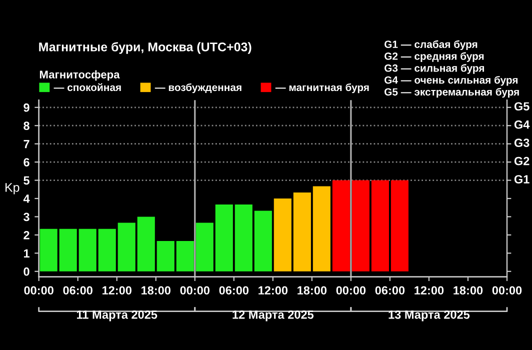 This screenshot has width=532, height=350. What do you see at coordinates (27, 144) in the screenshot?
I see `y-tick-label: 7` at bounding box center [27, 144].